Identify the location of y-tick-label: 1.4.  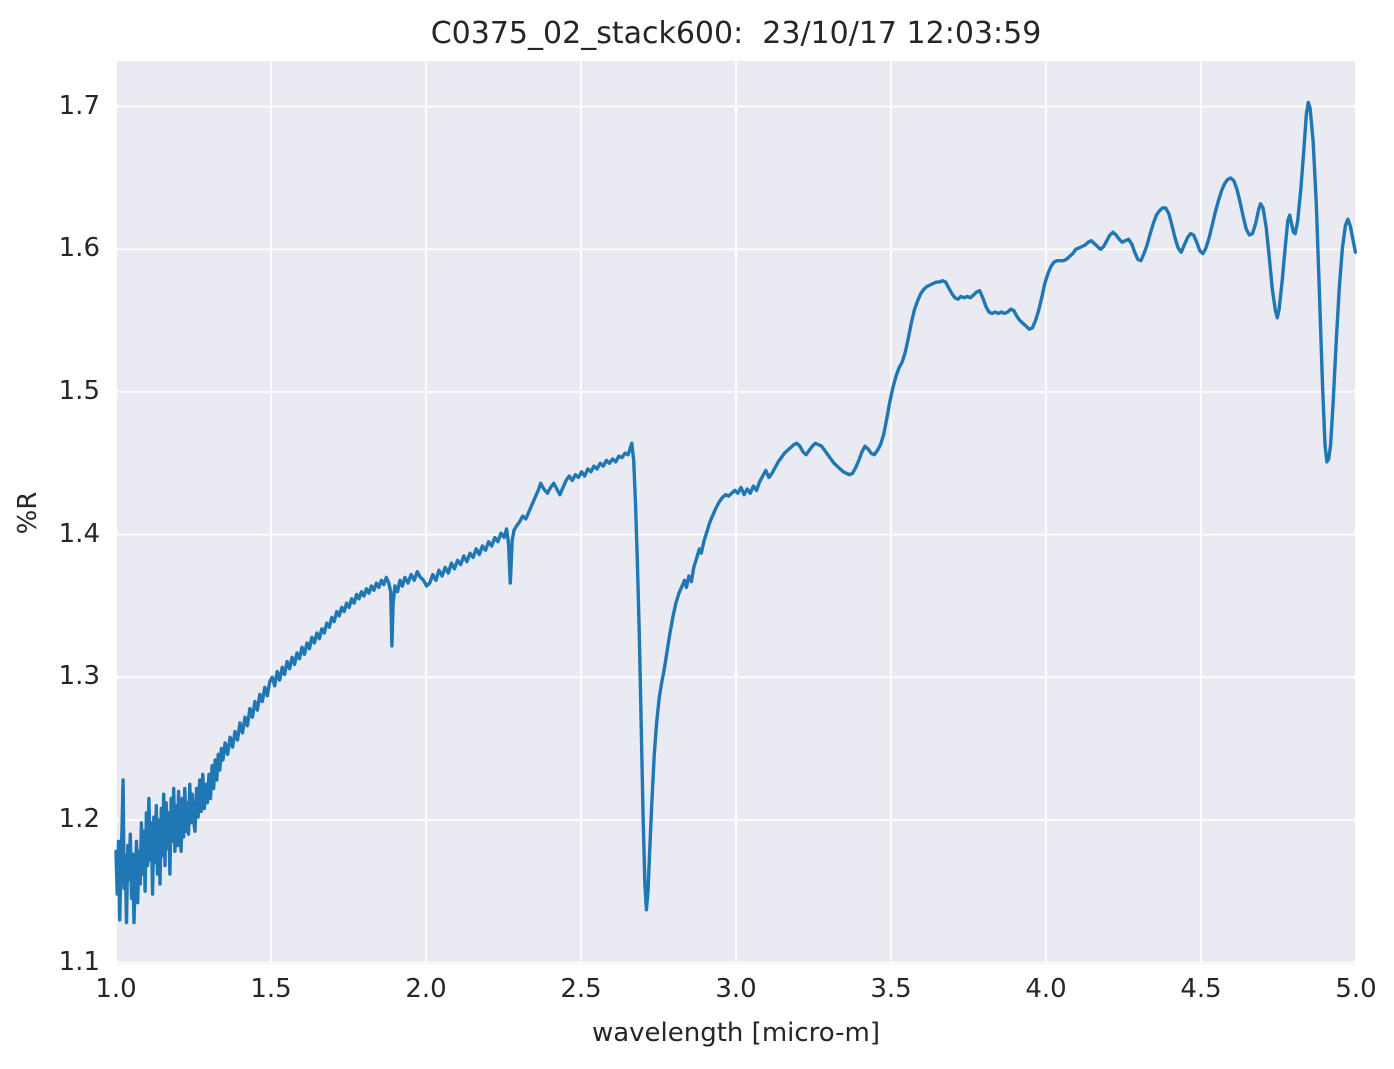
(79, 533).